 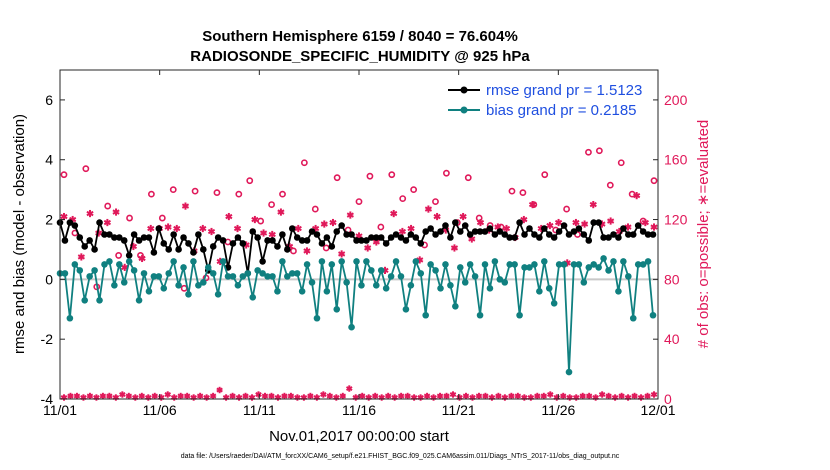 What do you see at coordinates (47, 339) in the screenshot?
I see `y-tick-label-left: -2` at bounding box center [47, 339].